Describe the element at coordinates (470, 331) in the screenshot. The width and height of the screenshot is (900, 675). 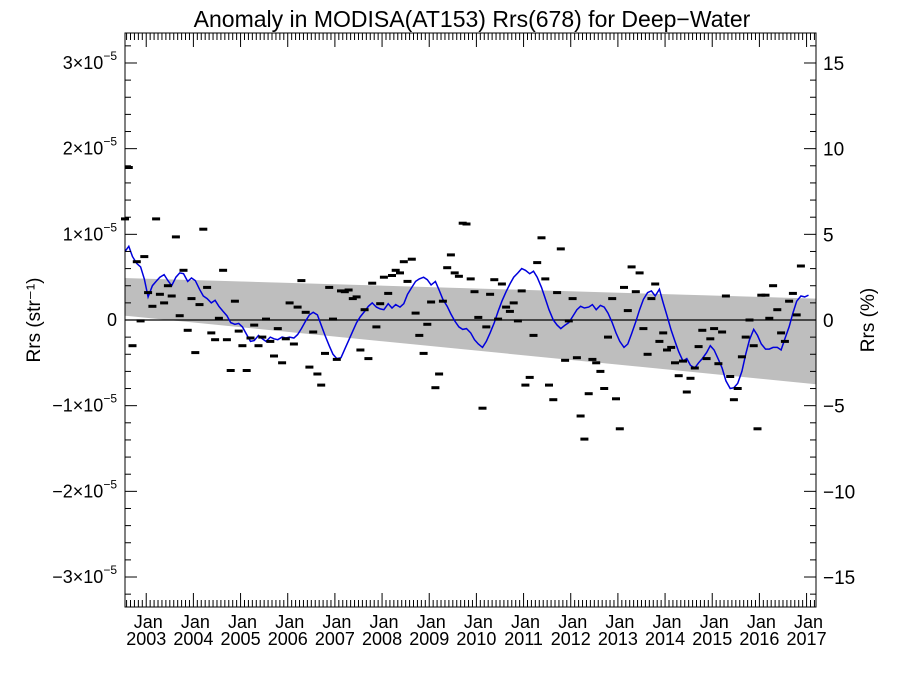
I see `trend-band` at that location.